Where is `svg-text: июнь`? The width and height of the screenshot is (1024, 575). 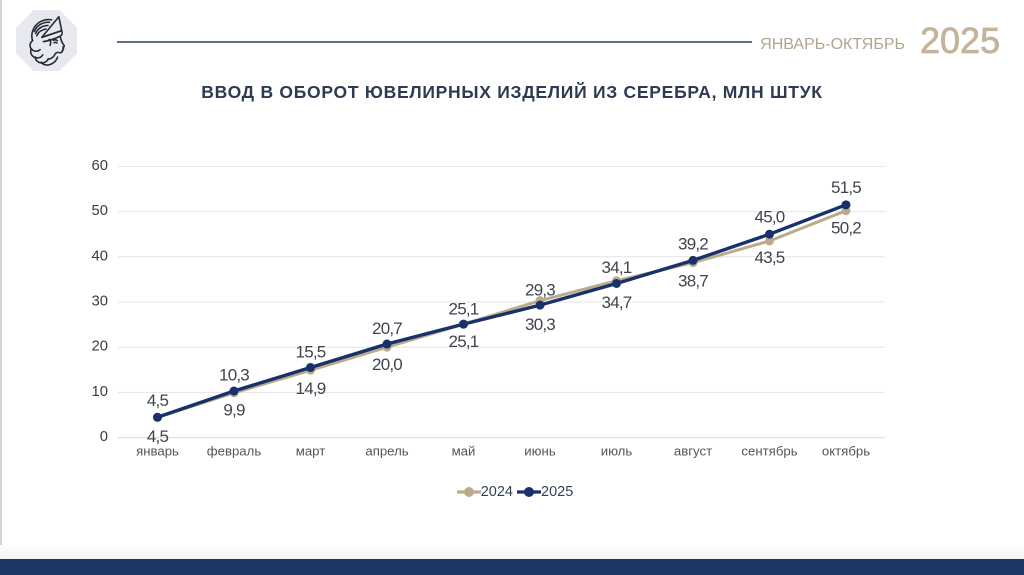
svg-text: июнь is located at coordinates (540, 451).